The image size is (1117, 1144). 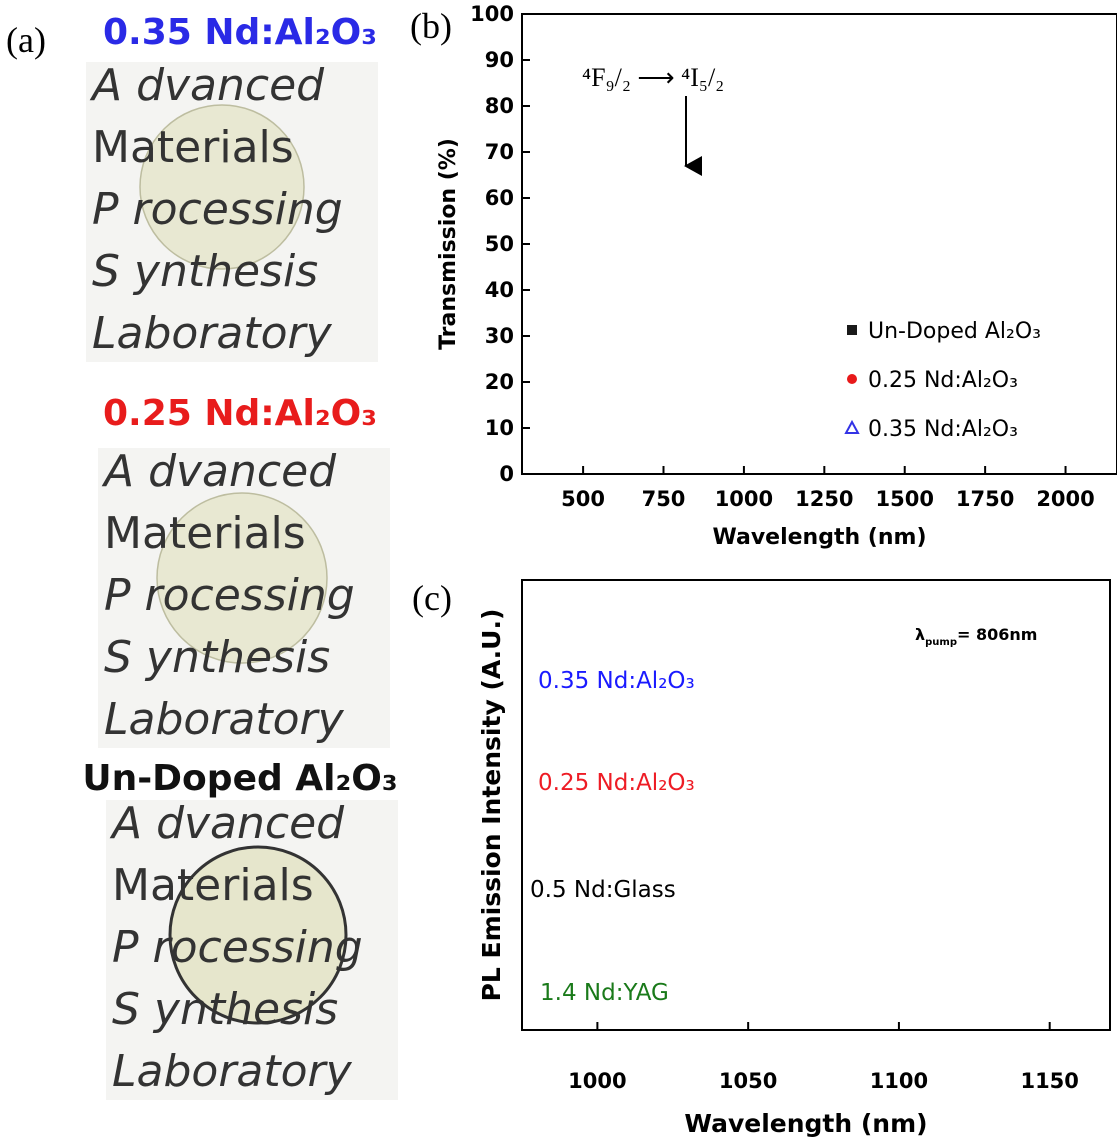 I want to click on sample-label: 0.25 Nd:Al₂O₃, so click(x=240, y=413).